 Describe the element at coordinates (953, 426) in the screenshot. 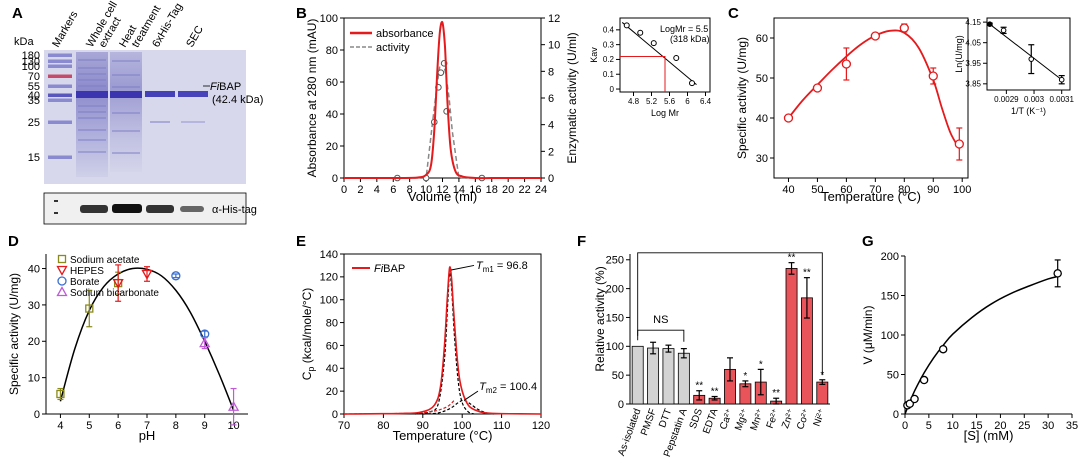

I see `x-tick-label: 10` at that location.